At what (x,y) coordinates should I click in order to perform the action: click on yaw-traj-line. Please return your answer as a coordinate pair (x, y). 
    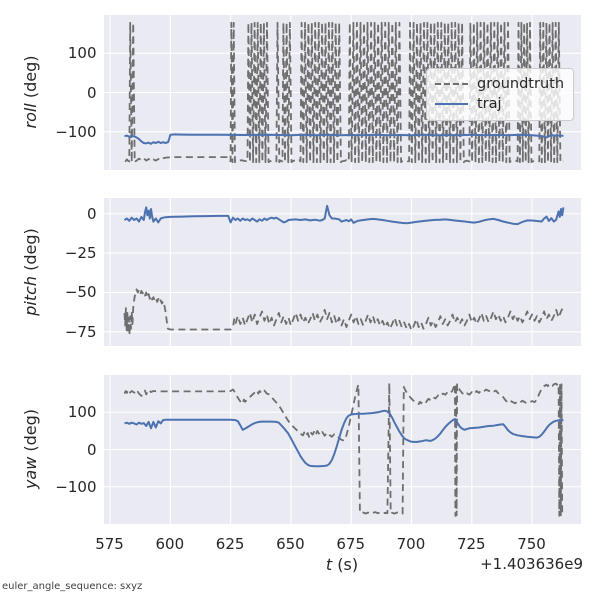
    Looking at the image, I should click on (343, 438).